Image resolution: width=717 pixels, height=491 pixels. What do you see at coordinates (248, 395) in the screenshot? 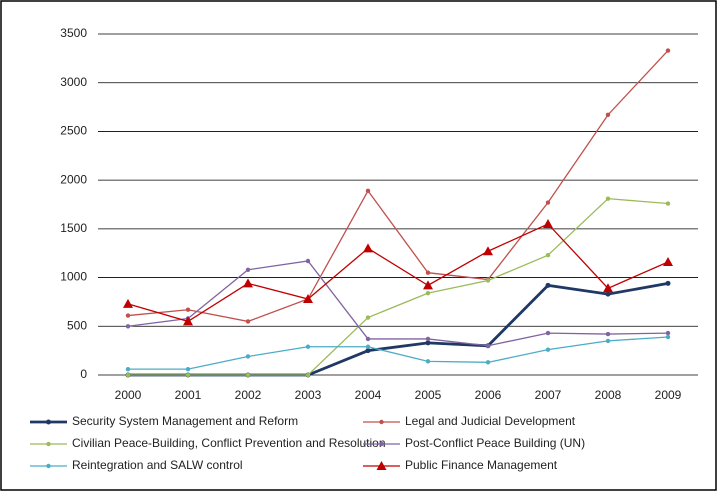
I see `x-tick-label: 2002` at bounding box center [248, 395].